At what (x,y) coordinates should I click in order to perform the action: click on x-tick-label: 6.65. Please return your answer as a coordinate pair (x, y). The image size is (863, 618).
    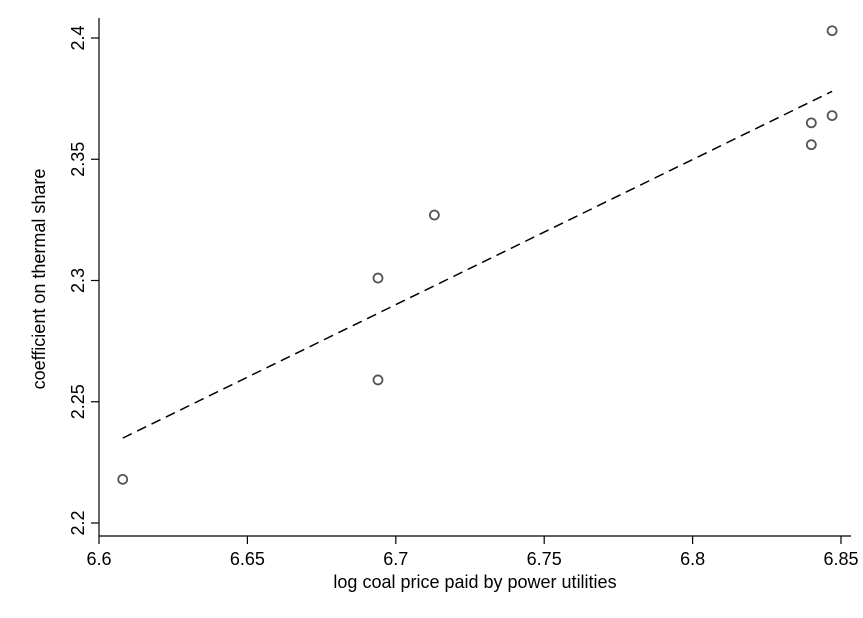
    Looking at the image, I should click on (247, 559).